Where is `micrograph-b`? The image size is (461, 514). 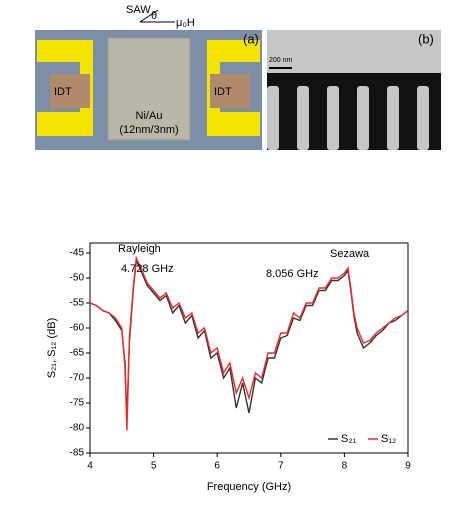 micrograph-b is located at coordinates (354, 90).